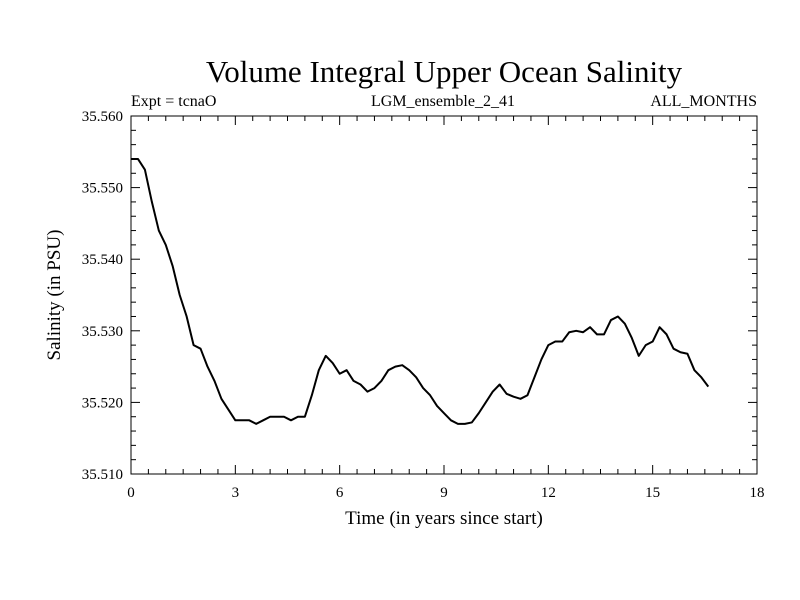  What do you see at coordinates (173, 101) in the screenshot?
I see `subtitle-experiment: Expt = tcnaO` at bounding box center [173, 101].